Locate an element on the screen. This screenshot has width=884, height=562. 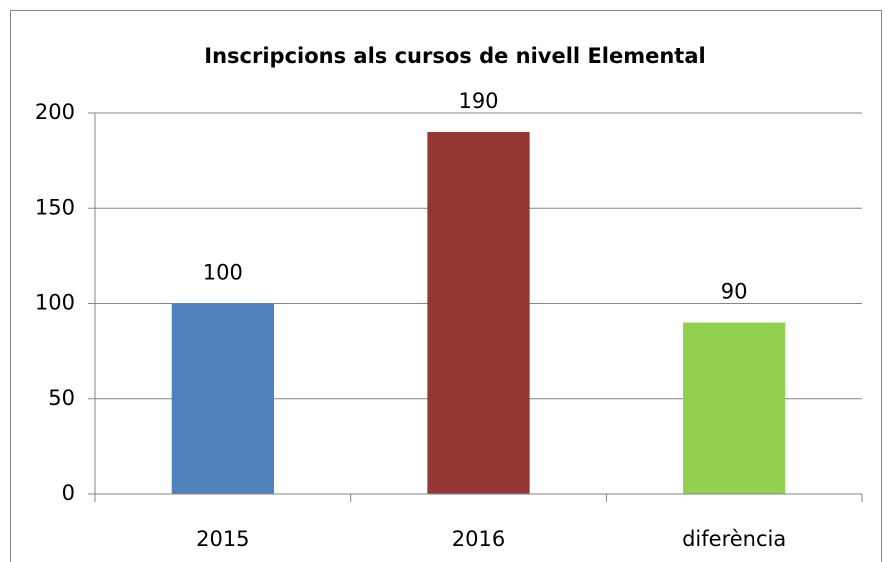
x-tick-label: 2016 is located at coordinates (478, 539).